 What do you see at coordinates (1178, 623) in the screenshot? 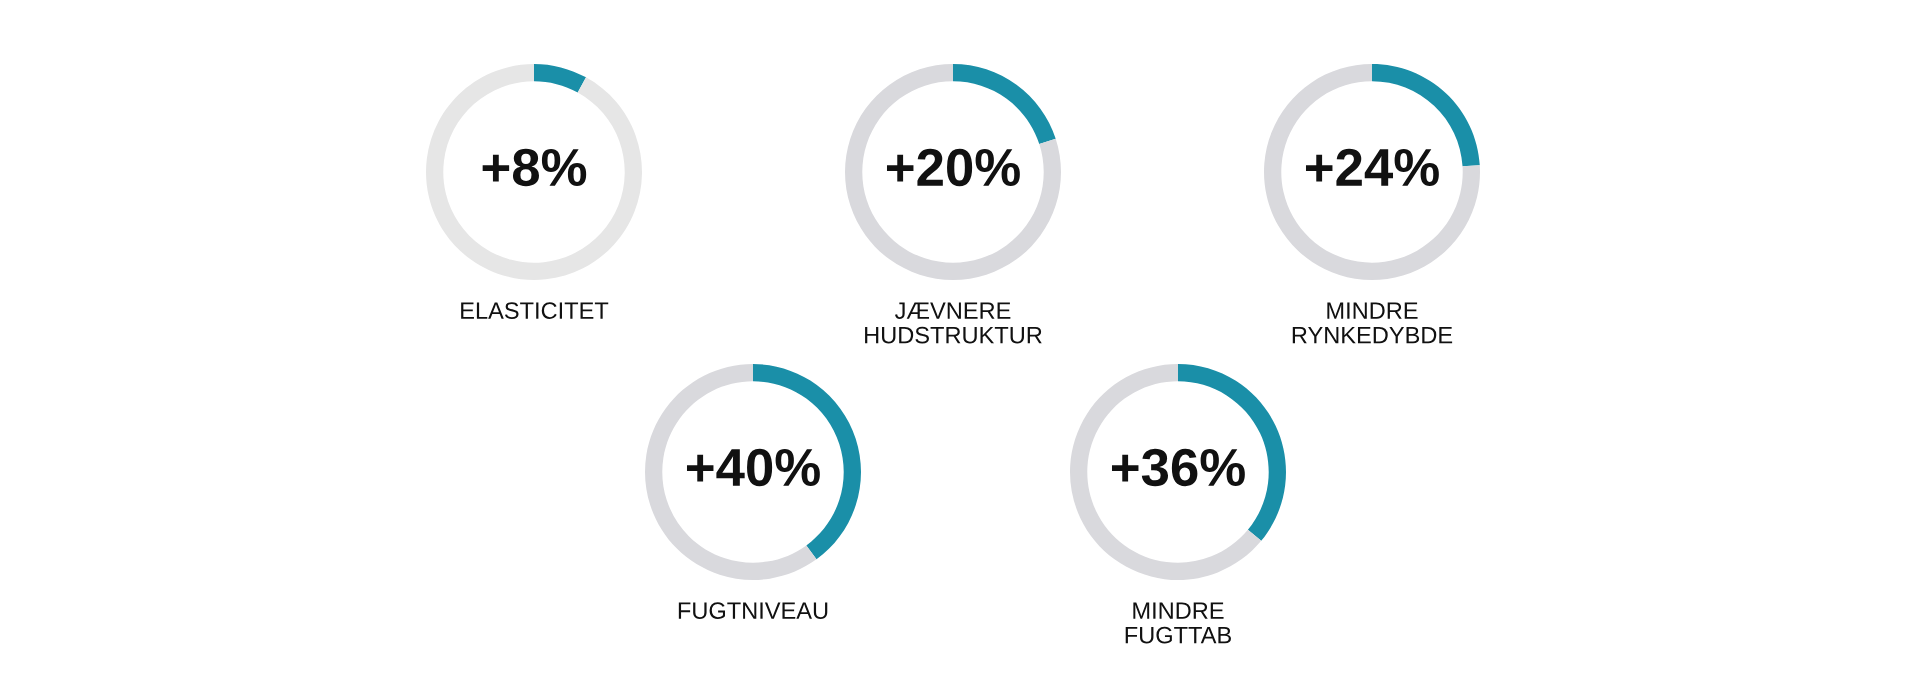
I see `text: MINDRE FUGTTAB` at bounding box center [1178, 623].